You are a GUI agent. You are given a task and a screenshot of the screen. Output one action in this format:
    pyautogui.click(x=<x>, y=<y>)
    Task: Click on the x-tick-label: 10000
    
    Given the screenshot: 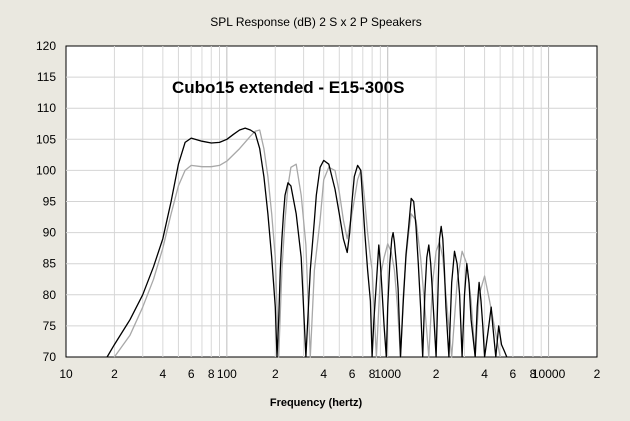 What is the action you would take?
    pyautogui.click(x=549, y=374)
    